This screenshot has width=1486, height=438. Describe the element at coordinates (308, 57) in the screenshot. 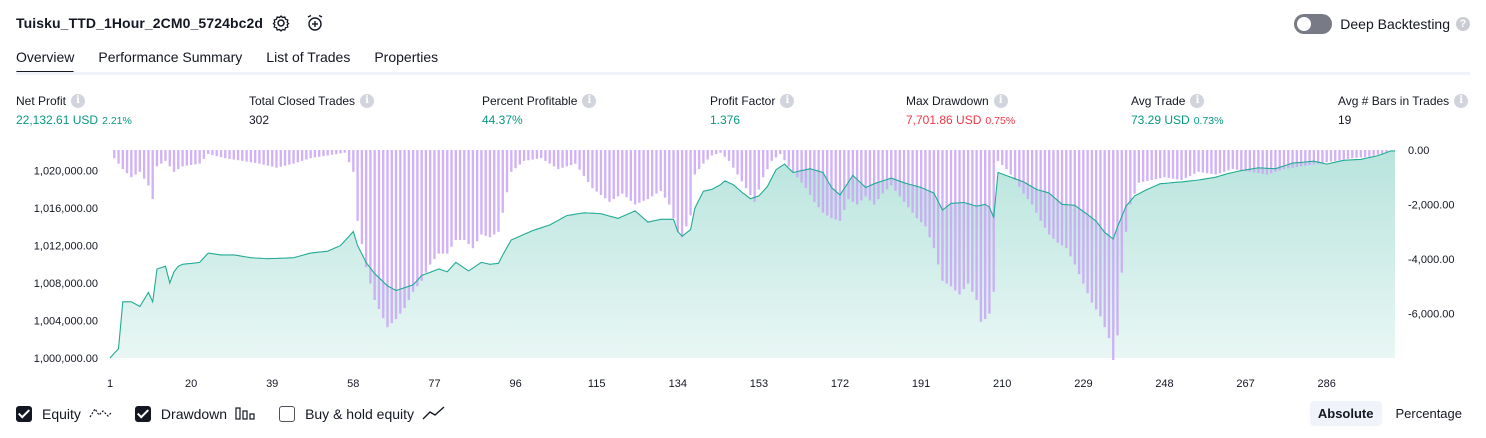

I see `tab-list-of-trades: List of Trades` at that location.